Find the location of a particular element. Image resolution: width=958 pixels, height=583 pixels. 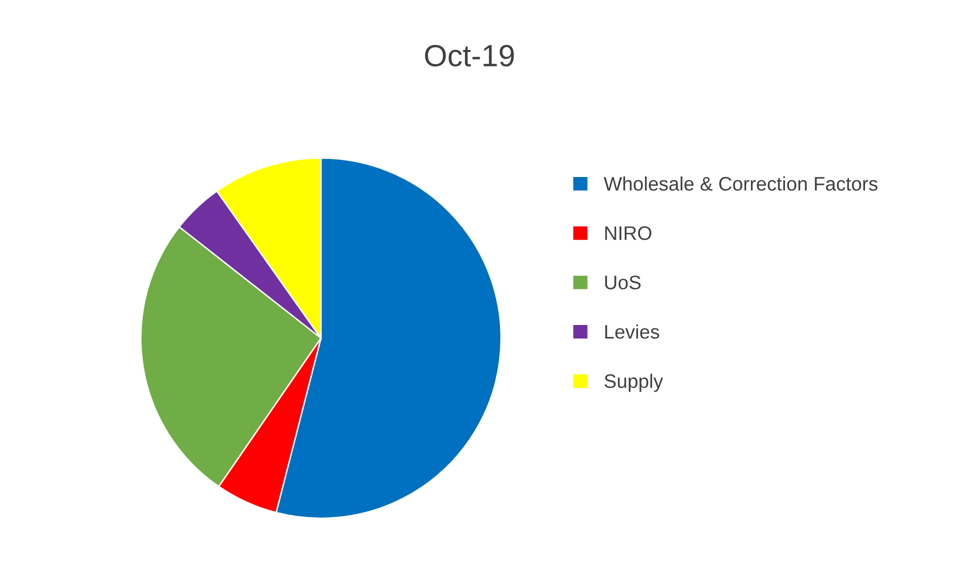

legend-label: NIRO is located at coordinates (628, 233).